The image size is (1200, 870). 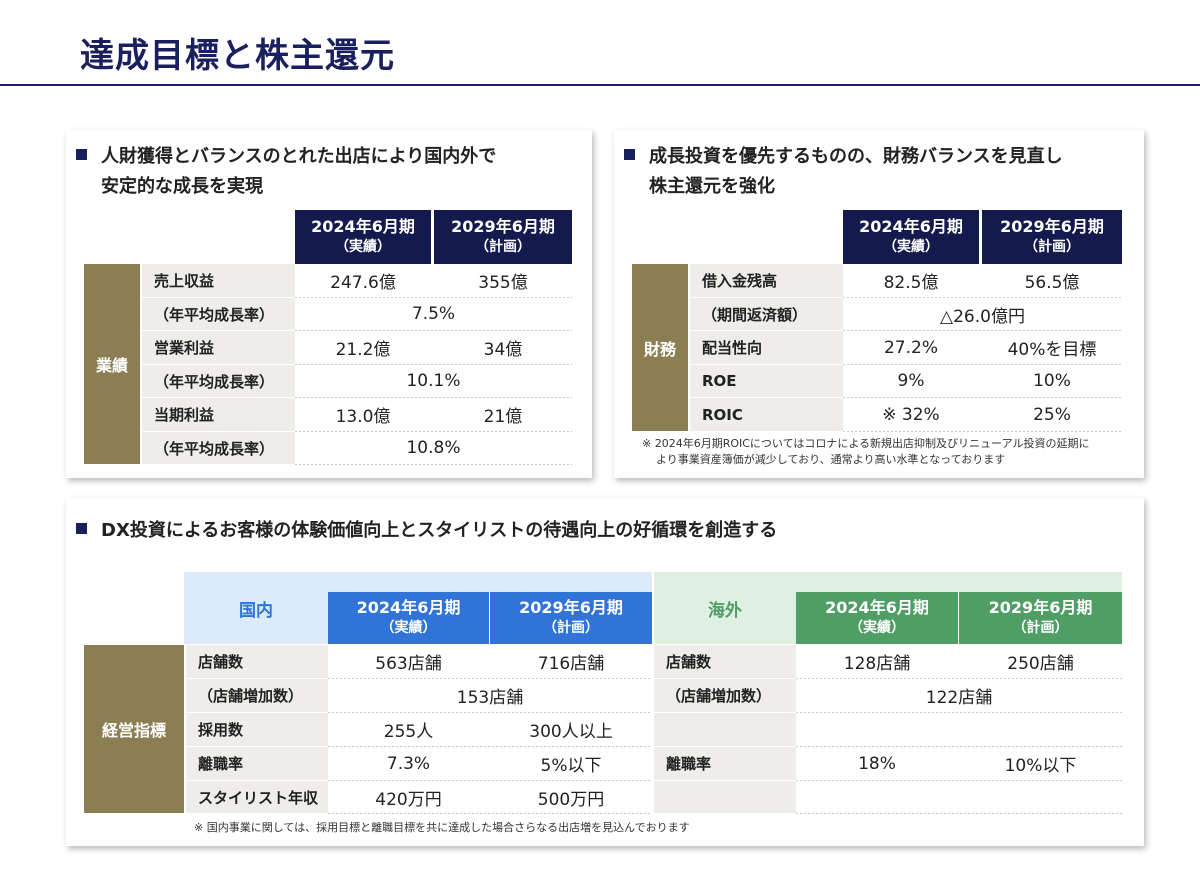 I want to click on financial-heading: 成長投資を優先するものの、財務バランスを見直し 株主還元を強化, so click(x=843, y=172).